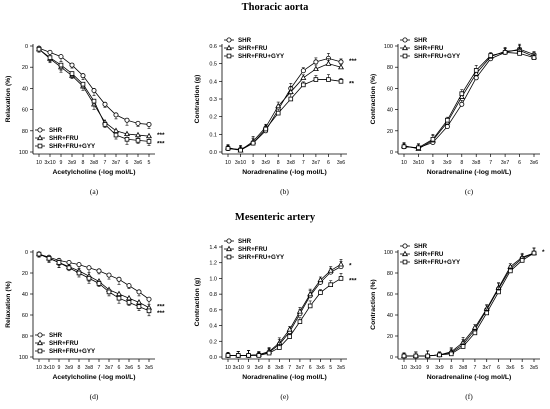  Describe the element at coordinates (72, 163) in the screenshot. I see `x-tick-label: 3x9` at that location.